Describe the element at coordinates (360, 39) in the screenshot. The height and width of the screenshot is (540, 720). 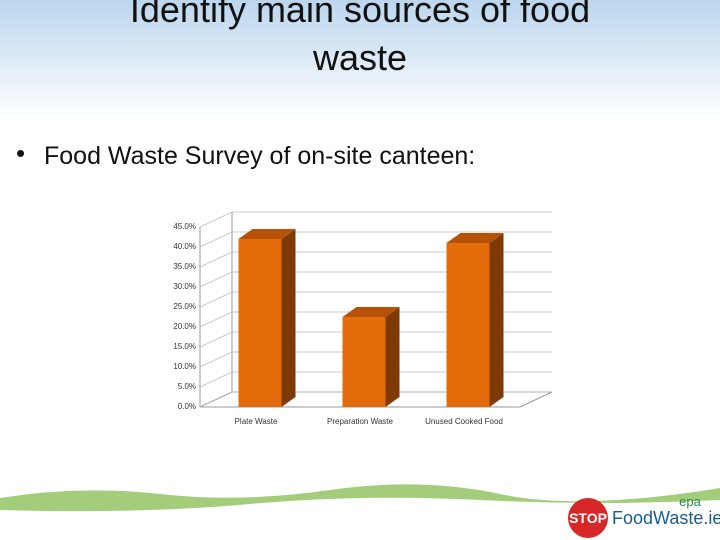
I see `slide-title: Identify main sources of food waste` at that location.